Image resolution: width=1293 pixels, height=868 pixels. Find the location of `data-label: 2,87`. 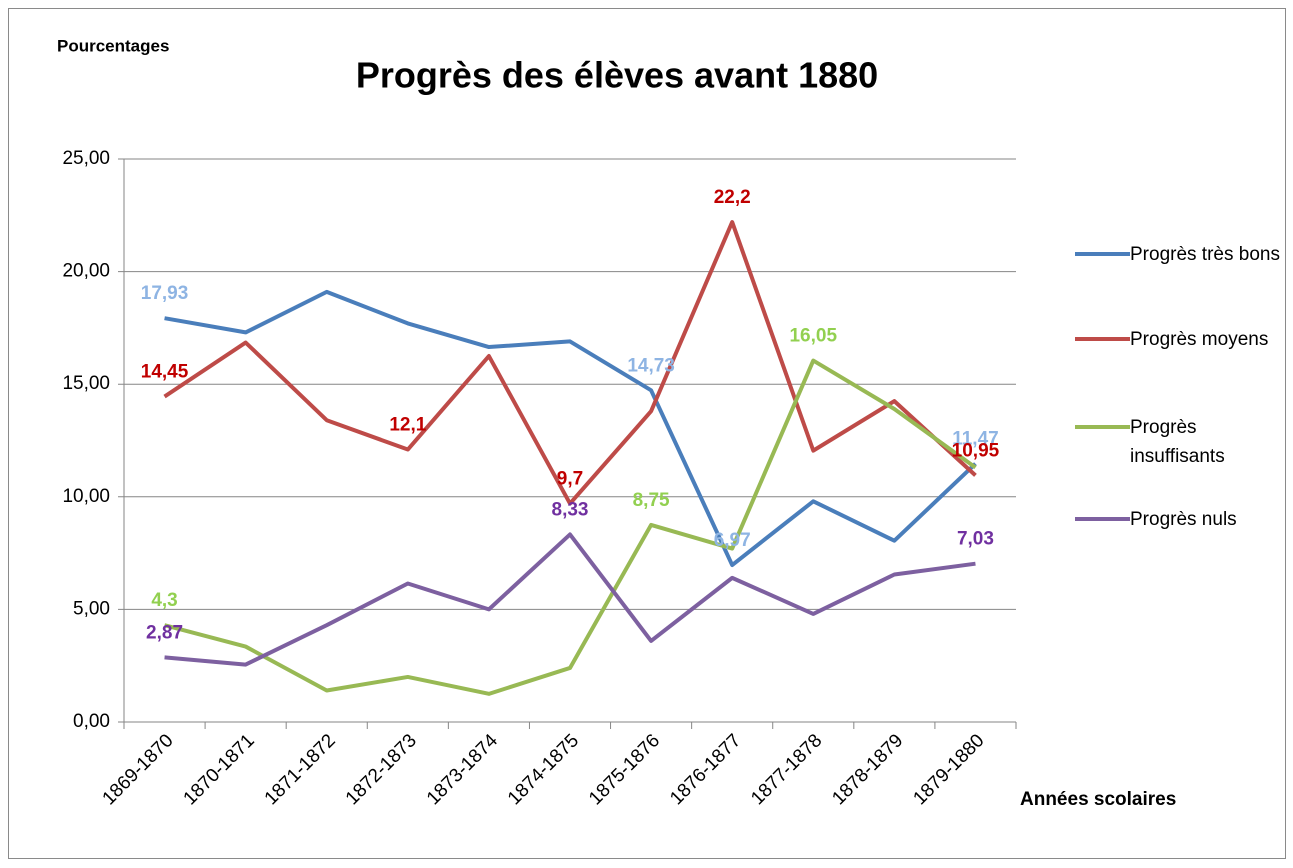

data-label: 2,87 is located at coordinates (164, 632).